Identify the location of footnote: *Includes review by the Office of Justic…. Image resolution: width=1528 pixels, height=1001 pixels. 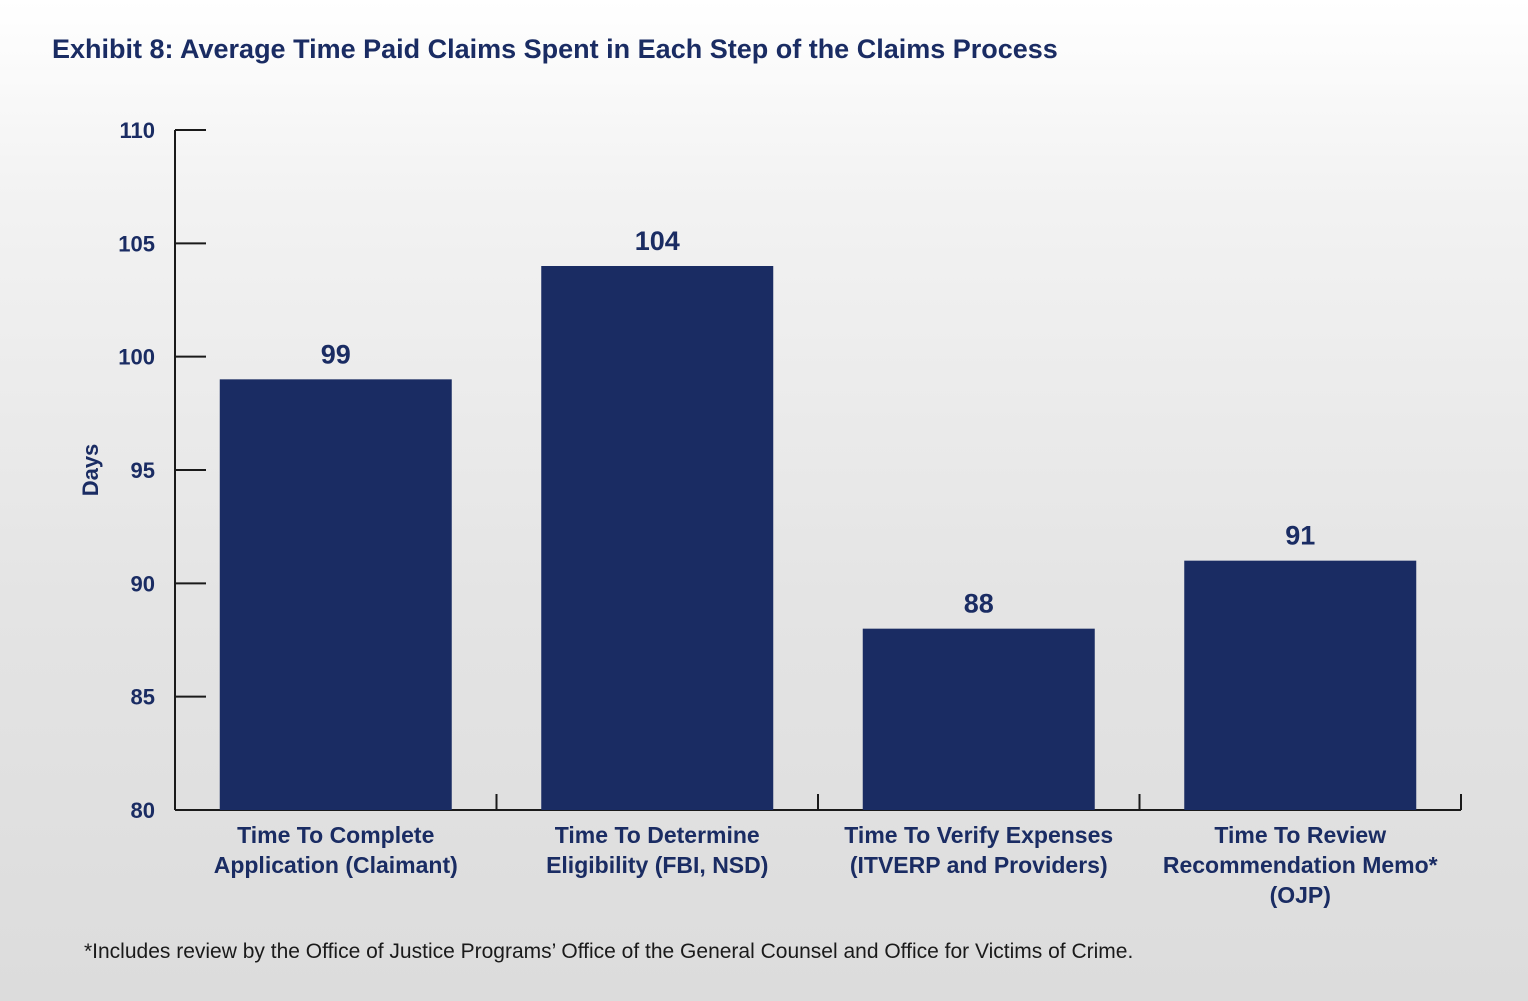
(609, 951).